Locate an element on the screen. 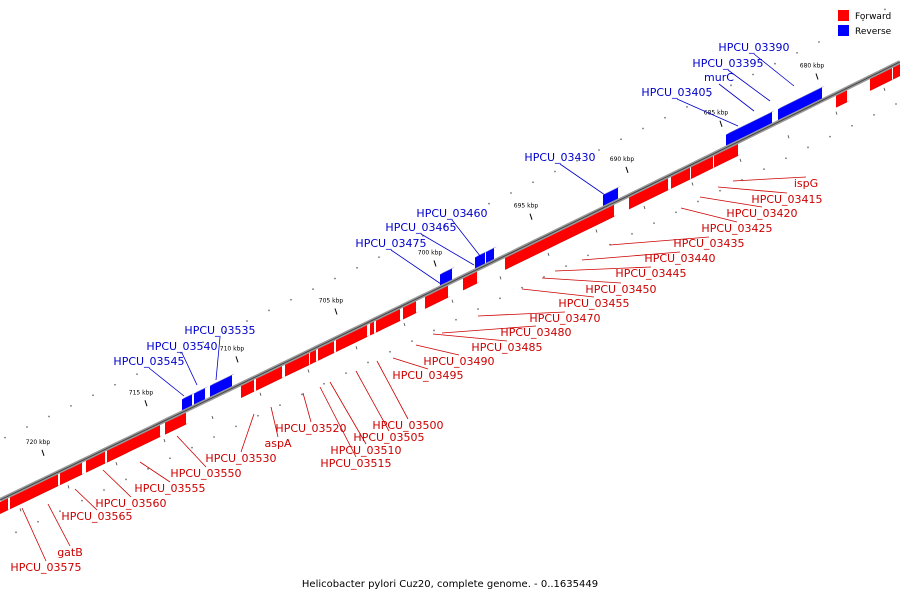  gene-label-hpcu-03495: HPCU_03495 is located at coordinates (427, 375).